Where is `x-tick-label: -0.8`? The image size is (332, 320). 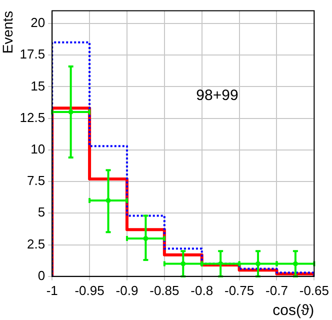 x-tick-label: -0.8 is located at coordinates (202, 290).